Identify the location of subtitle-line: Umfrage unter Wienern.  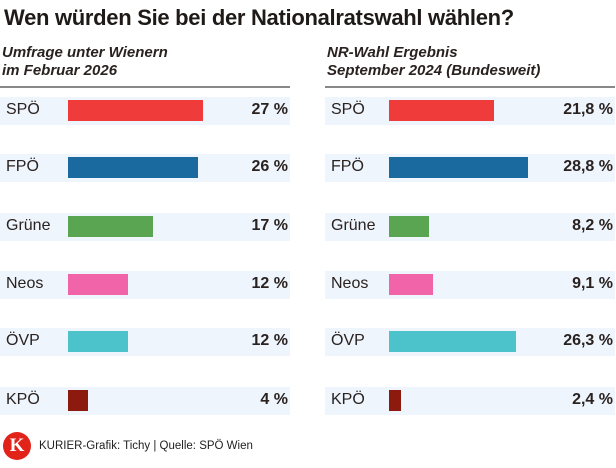
(85, 52).